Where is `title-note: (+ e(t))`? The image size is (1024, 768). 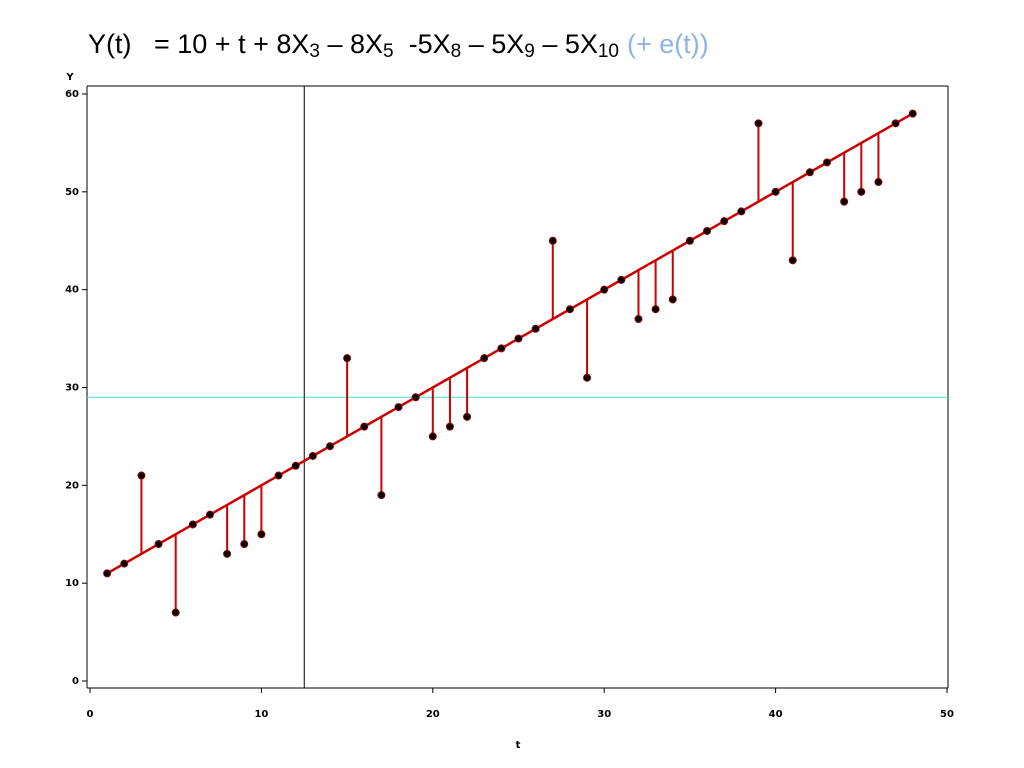 title-note: (+ e(t)) is located at coordinates (668, 44).